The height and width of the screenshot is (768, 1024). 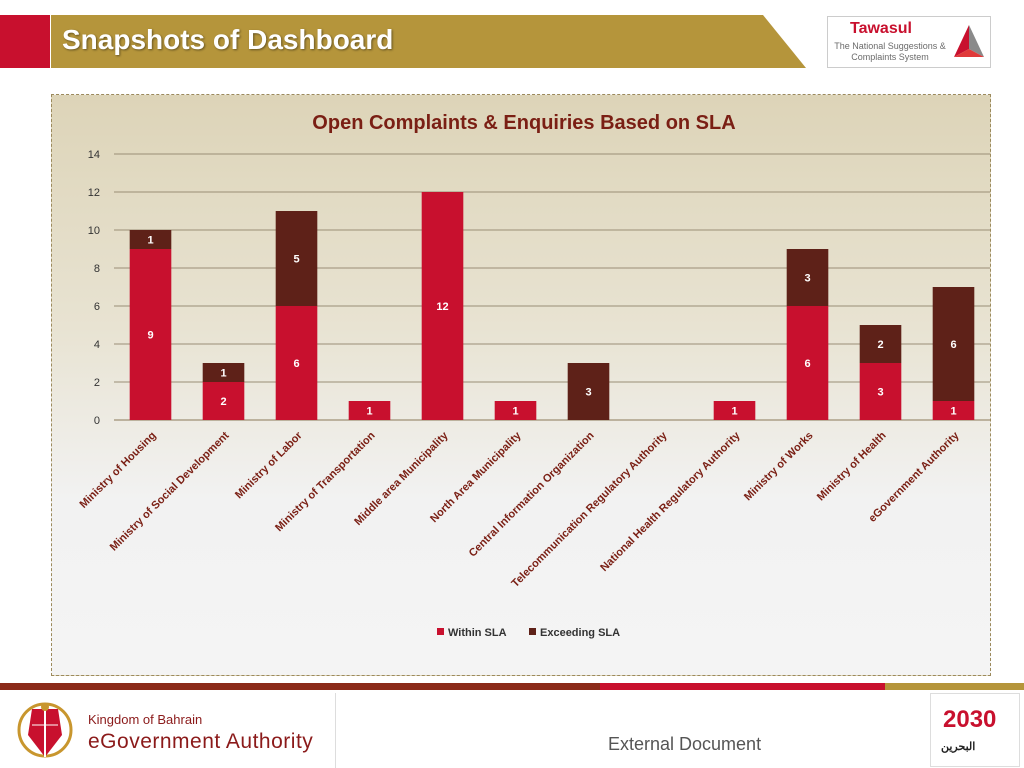 What do you see at coordinates (881, 28) in the screenshot?
I see `tawasul-name: Tawasul` at bounding box center [881, 28].